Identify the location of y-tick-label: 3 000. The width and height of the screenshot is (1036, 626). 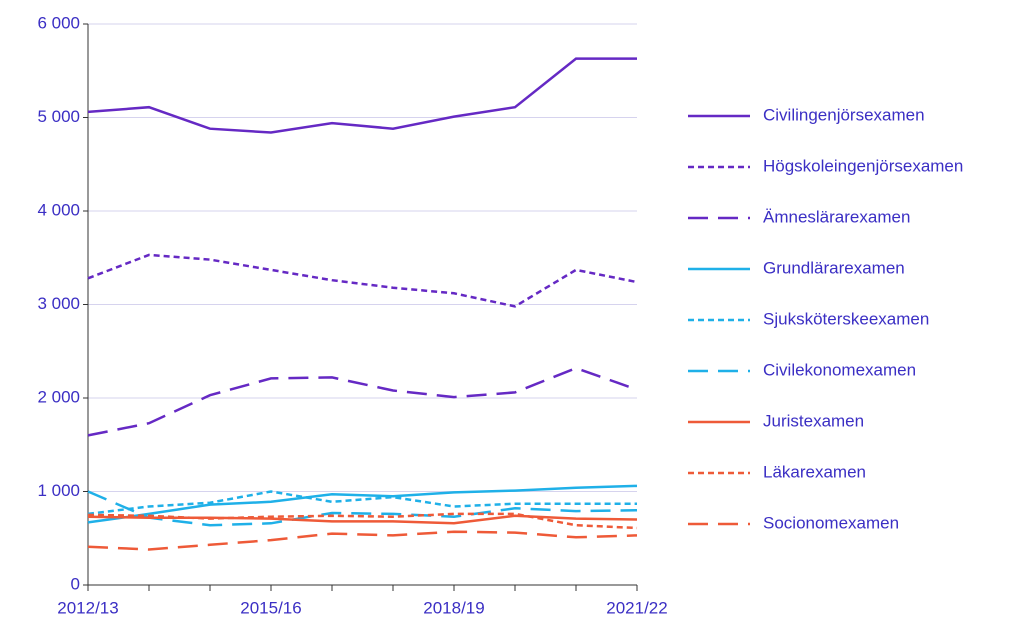
(58, 303).